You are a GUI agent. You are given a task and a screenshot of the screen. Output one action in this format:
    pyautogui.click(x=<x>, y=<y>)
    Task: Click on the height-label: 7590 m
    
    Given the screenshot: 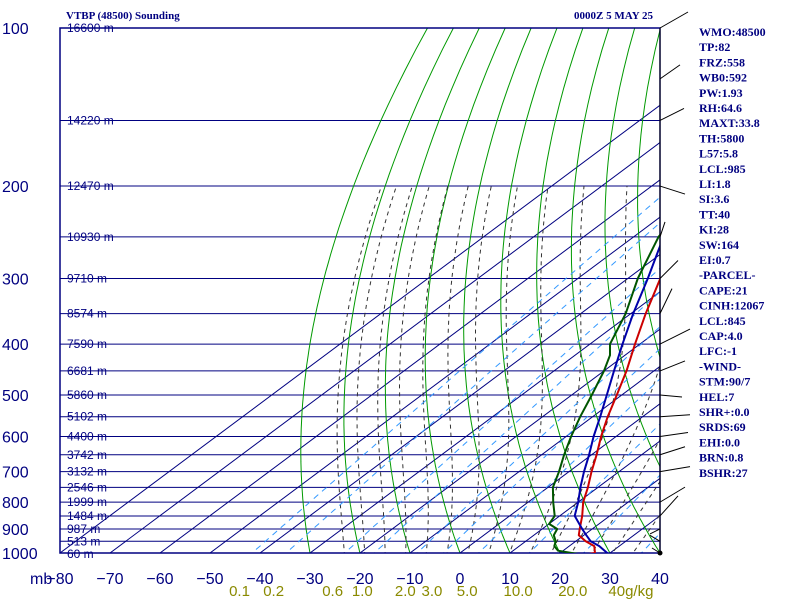 What is the action you would take?
    pyautogui.click(x=87, y=344)
    